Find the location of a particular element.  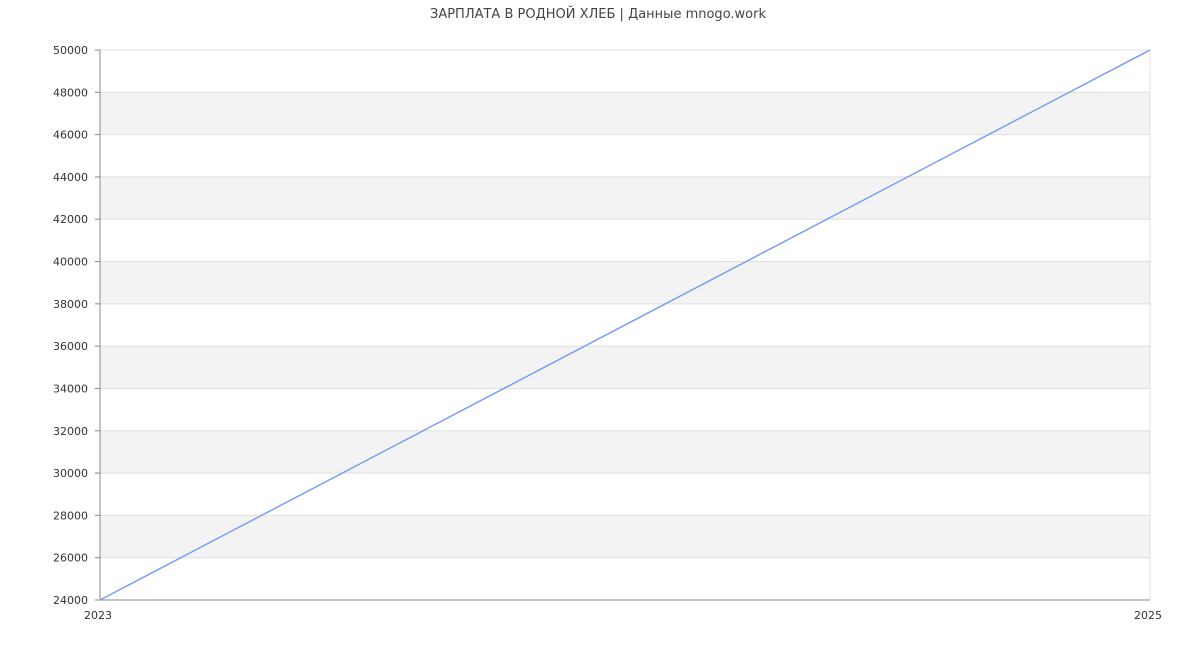

y-tick-label: 28000 is located at coordinates (70, 515).